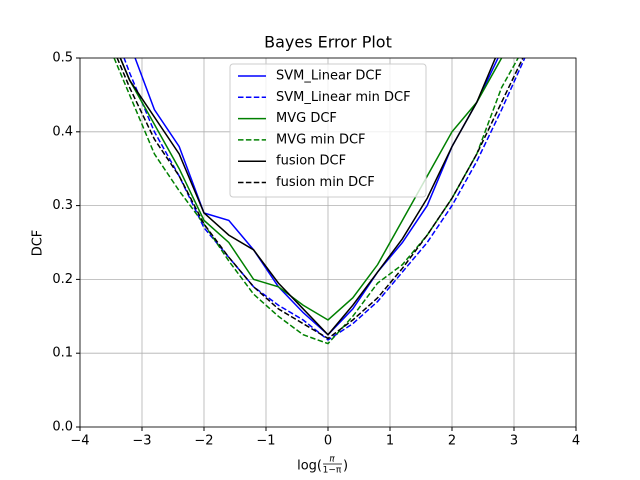 The image size is (640, 480). Describe the element at coordinates (38, 243) in the screenshot. I see `y-axis-label: DCF` at that location.